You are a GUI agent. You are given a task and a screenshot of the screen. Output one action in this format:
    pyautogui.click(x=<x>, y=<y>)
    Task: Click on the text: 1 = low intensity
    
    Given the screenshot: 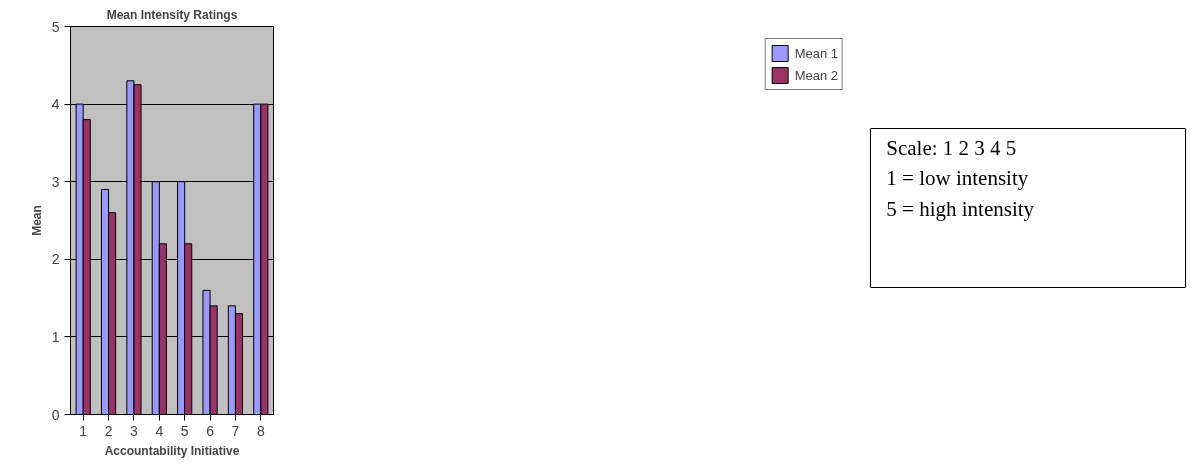 What is the action you would take?
    pyautogui.click(x=957, y=178)
    